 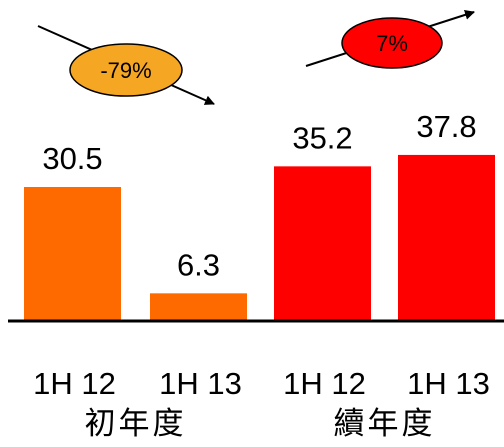 I want to click on data-label-1: 30.5, so click(x=72, y=158).